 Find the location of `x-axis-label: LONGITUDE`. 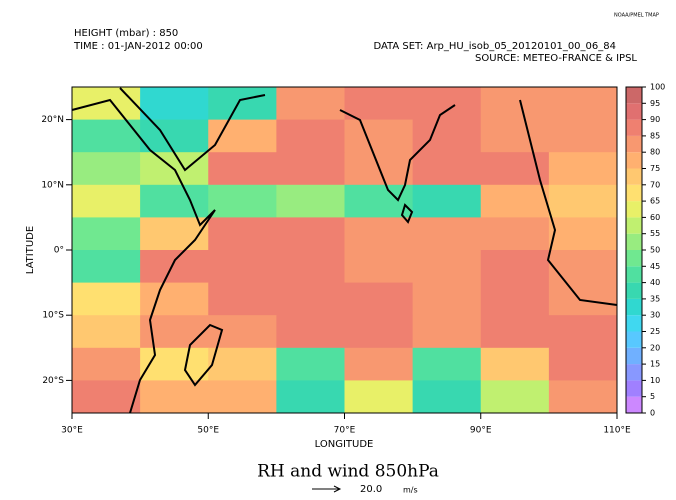

x-axis-label: LONGITUDE is located at coordinates (344, 444).